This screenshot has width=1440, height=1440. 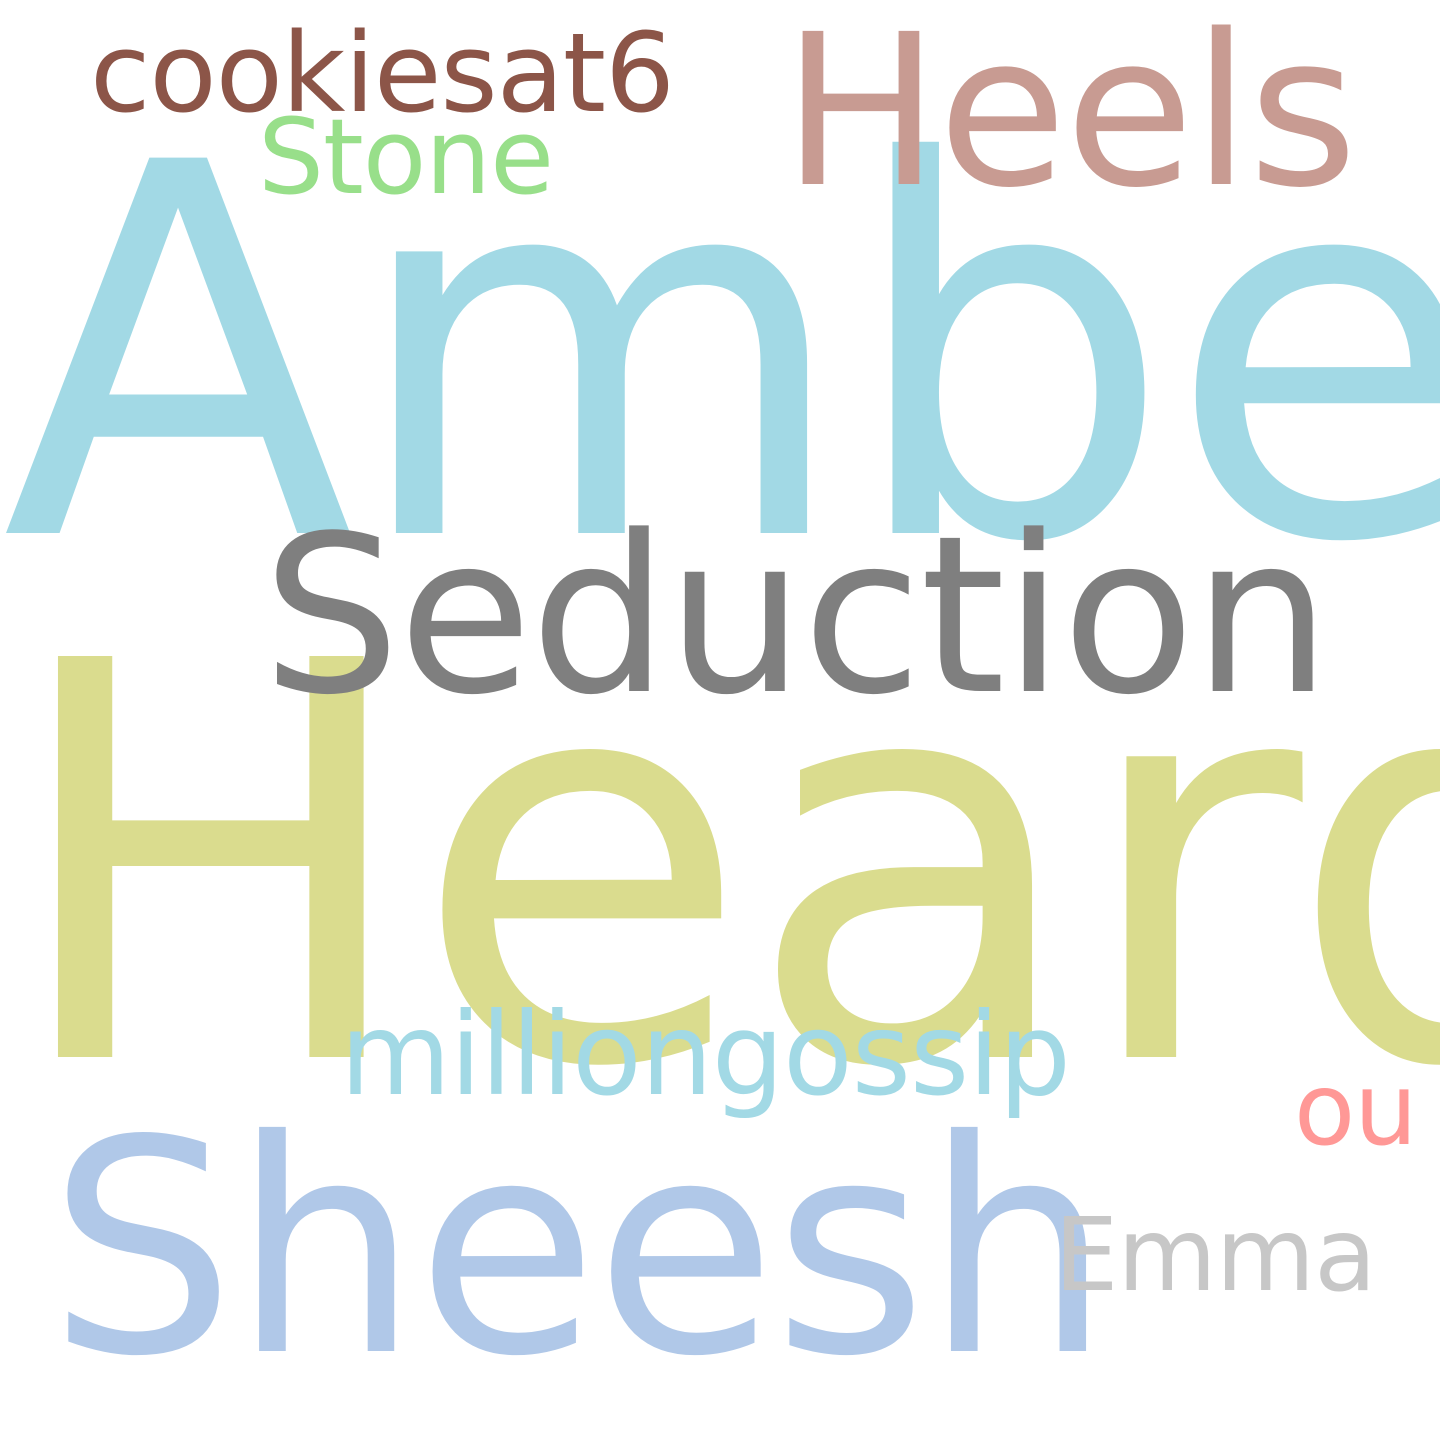 What do you see at coordinates (406, 157) in the screenshot?
I see `word-stone: Stone` at bounding box center [406, 157].